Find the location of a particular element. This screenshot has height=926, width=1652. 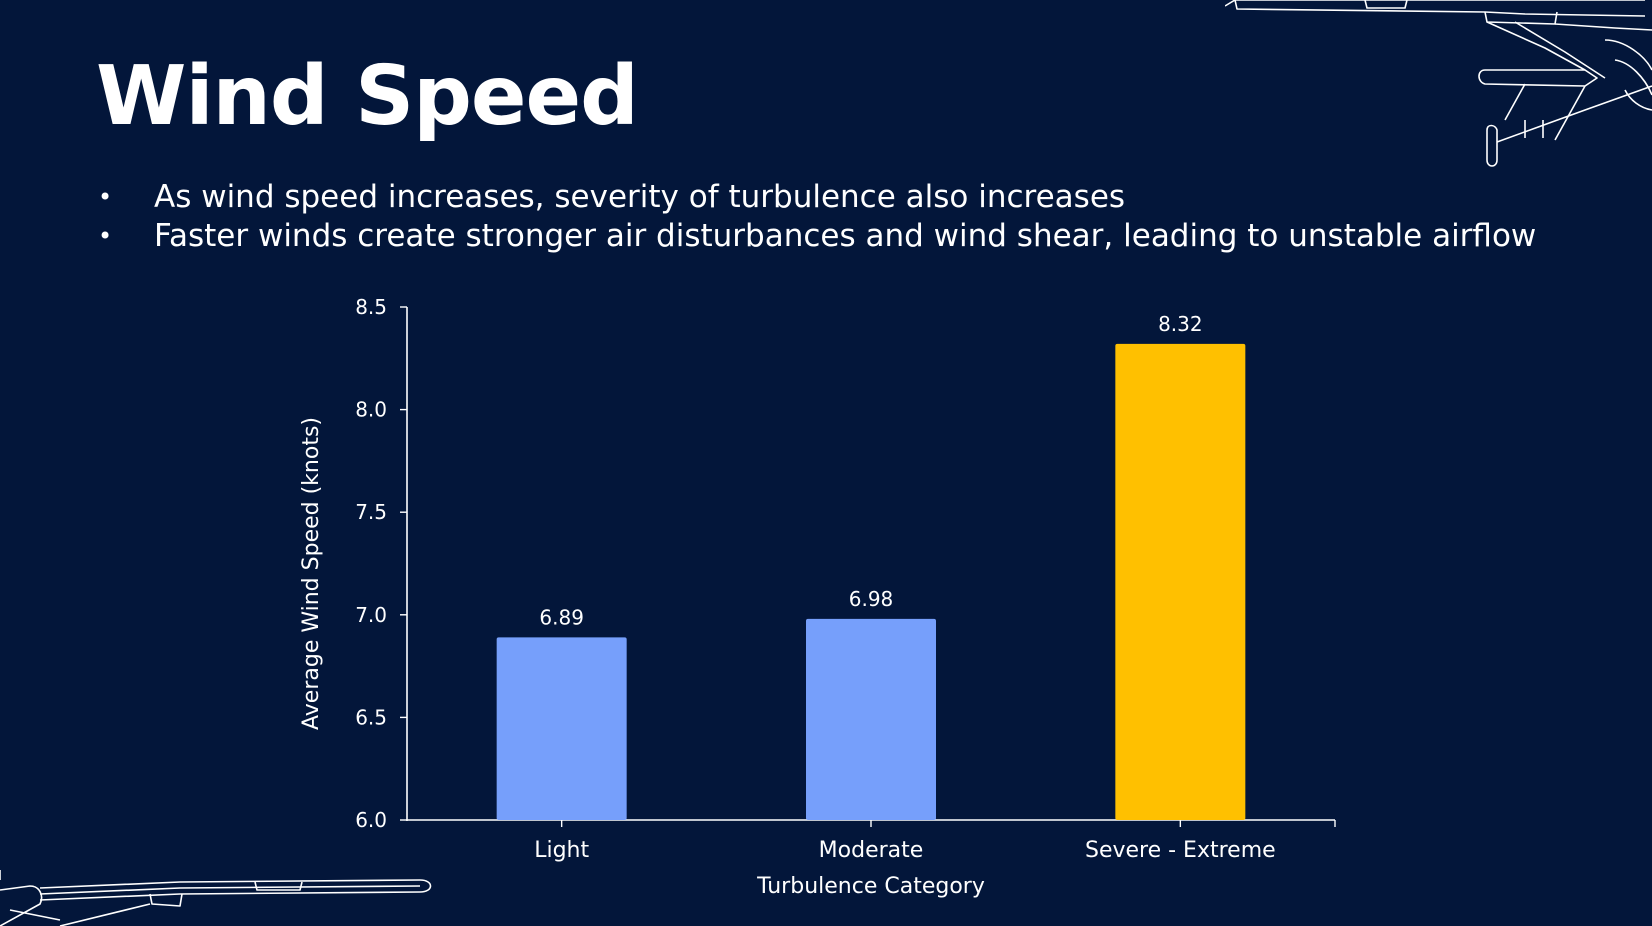

bar-value-label: 6.89 is located at coordinates (561, 617).